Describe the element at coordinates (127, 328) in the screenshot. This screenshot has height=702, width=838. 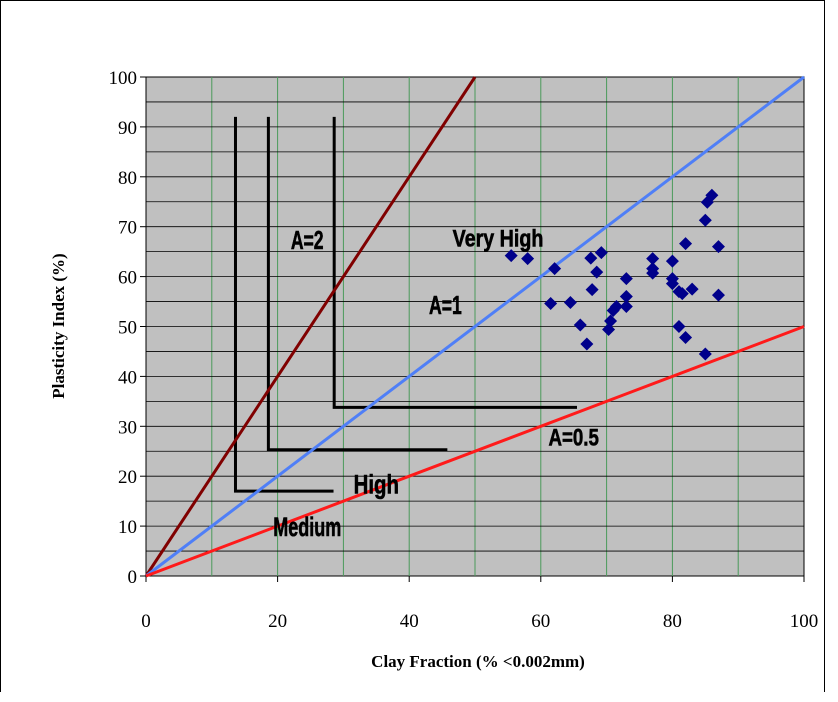
I see `y-tick-label: 50` at that location.